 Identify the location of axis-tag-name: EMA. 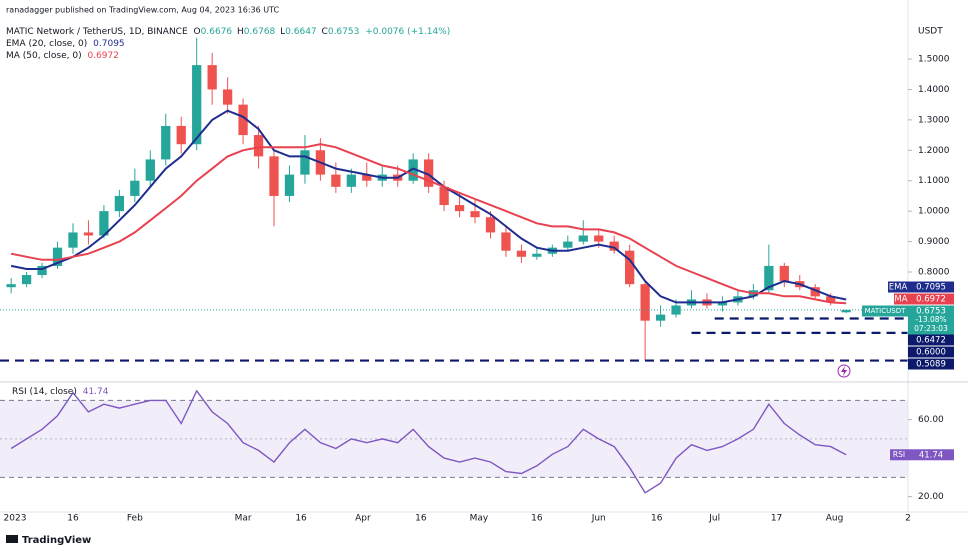
(898, 288).